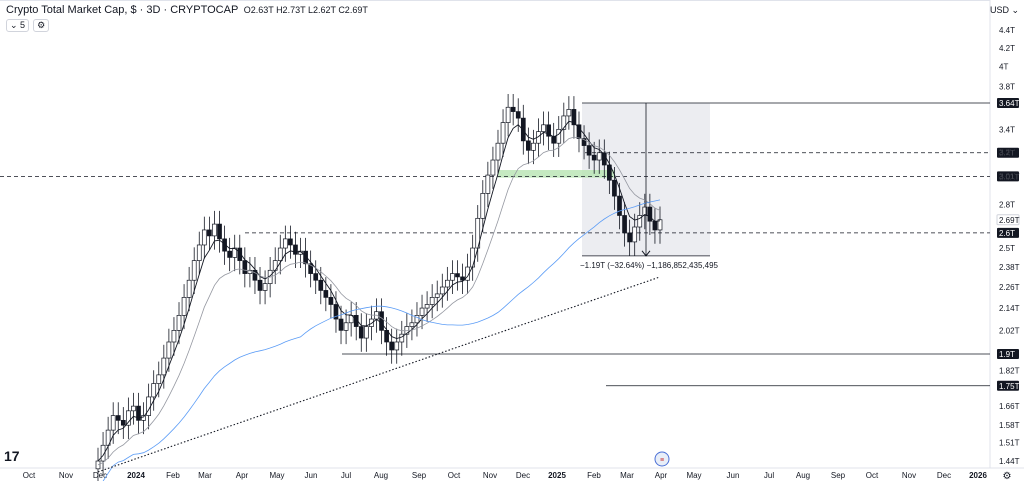  Describe the element at coordinates (321, 10) in the screenshot. I see `low-value: L2.62T` at that location.